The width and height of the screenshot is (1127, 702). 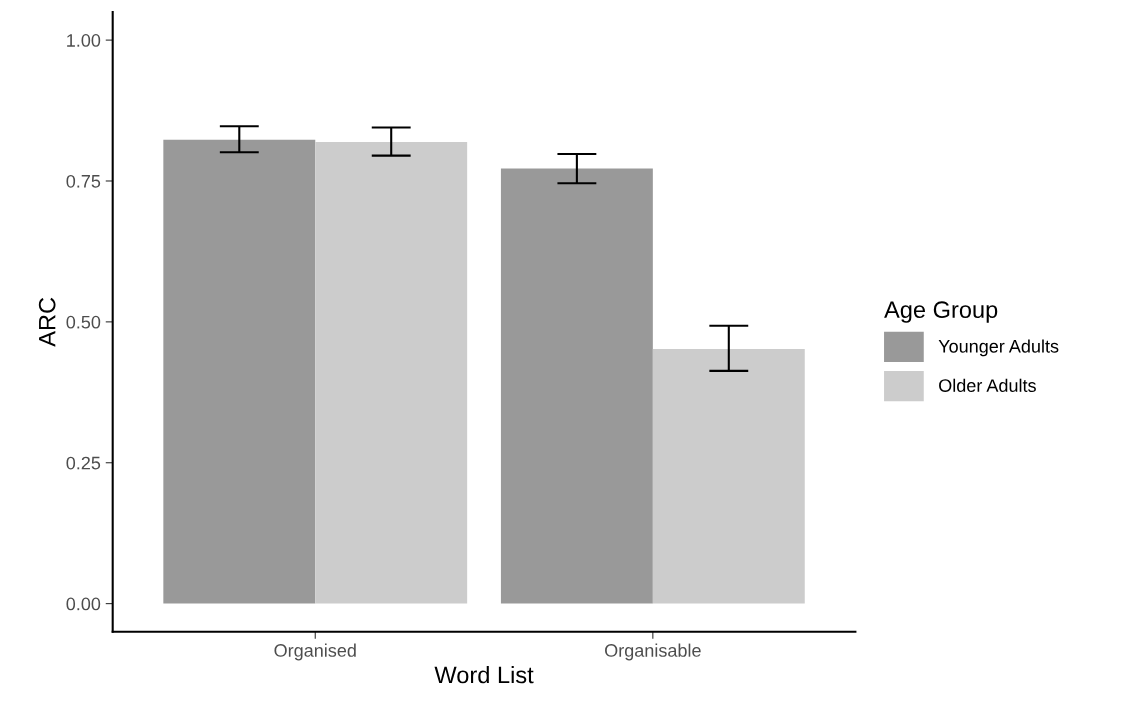 I want to click on y-axis-title: ARC, so click(x=47, y=322).